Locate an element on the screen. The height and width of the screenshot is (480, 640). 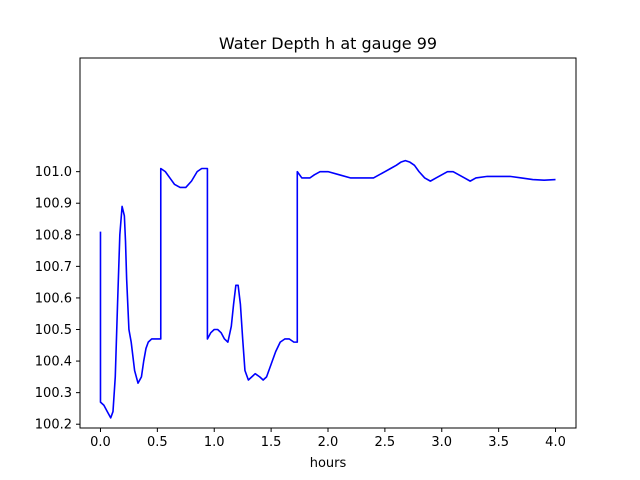
x-tick-label: 3.0 is located at coordinates (441, 442).